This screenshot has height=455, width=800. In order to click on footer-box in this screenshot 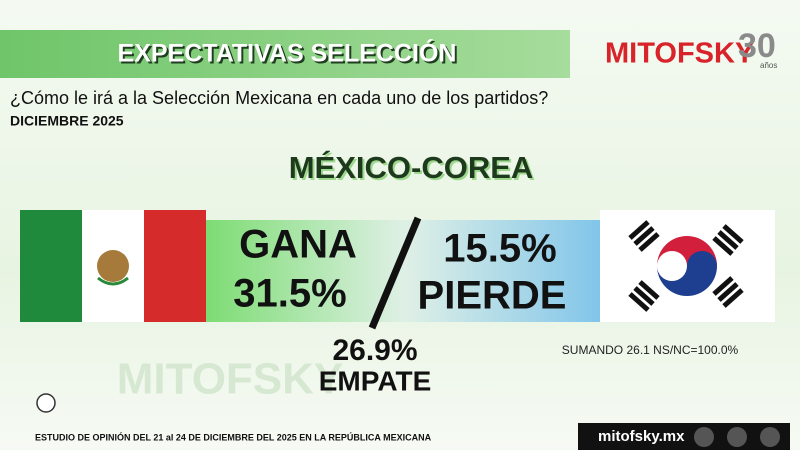, I will do `click(684, 436)`.